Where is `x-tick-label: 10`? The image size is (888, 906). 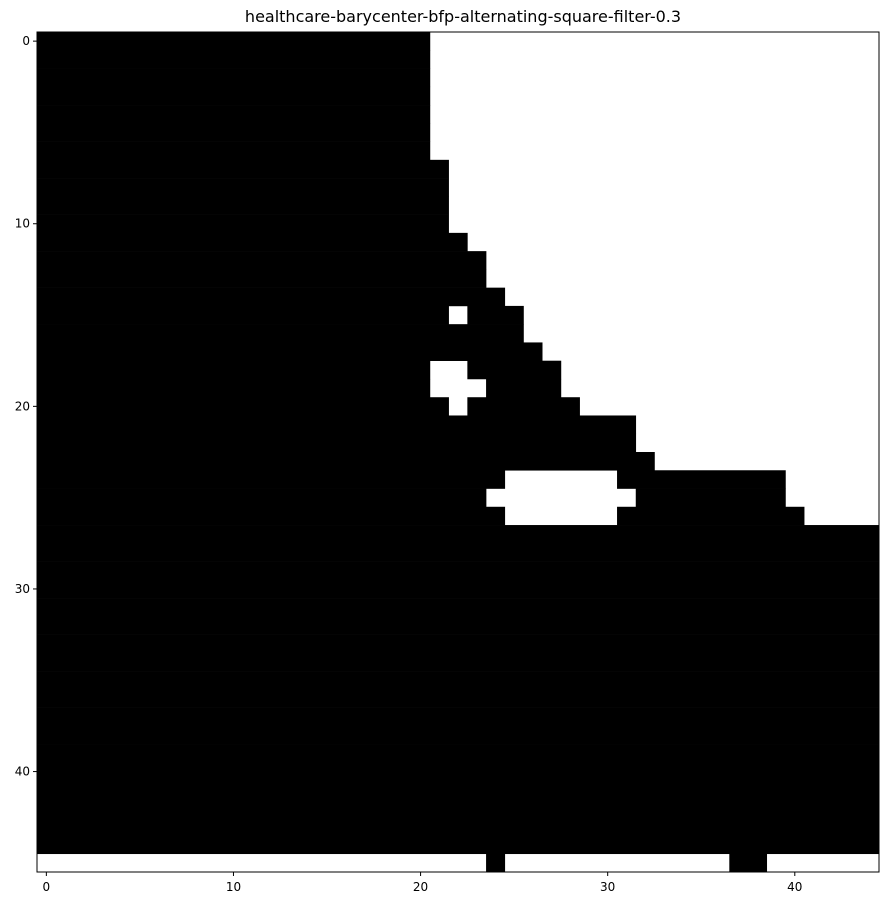 x-tick-label: 10 is located at coordinates (233, 887).